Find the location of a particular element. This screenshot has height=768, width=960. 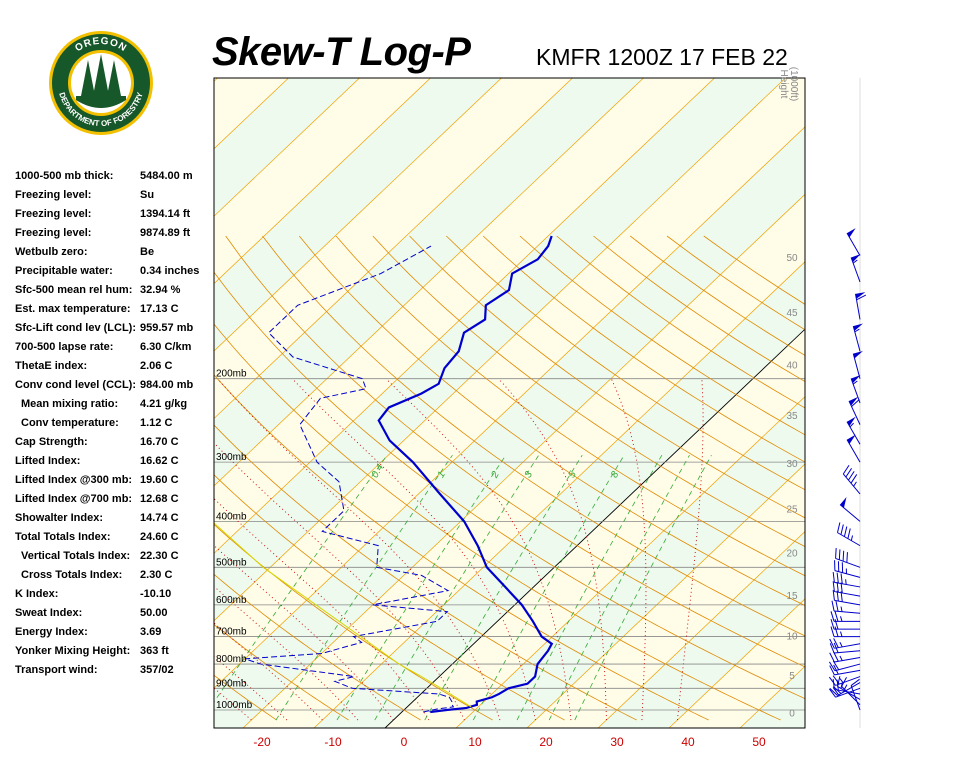

parcel-trace is located at coordinates (343, 615).